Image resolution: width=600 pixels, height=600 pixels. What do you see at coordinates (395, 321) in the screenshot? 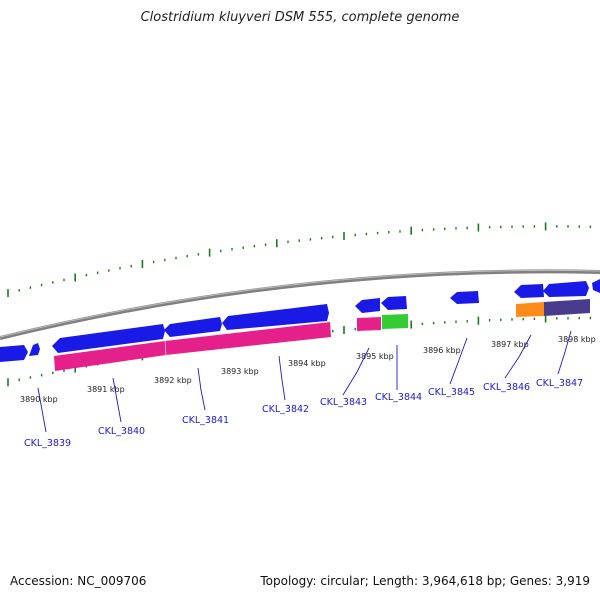
I see `cds-green` at bounding box center [395, 321].